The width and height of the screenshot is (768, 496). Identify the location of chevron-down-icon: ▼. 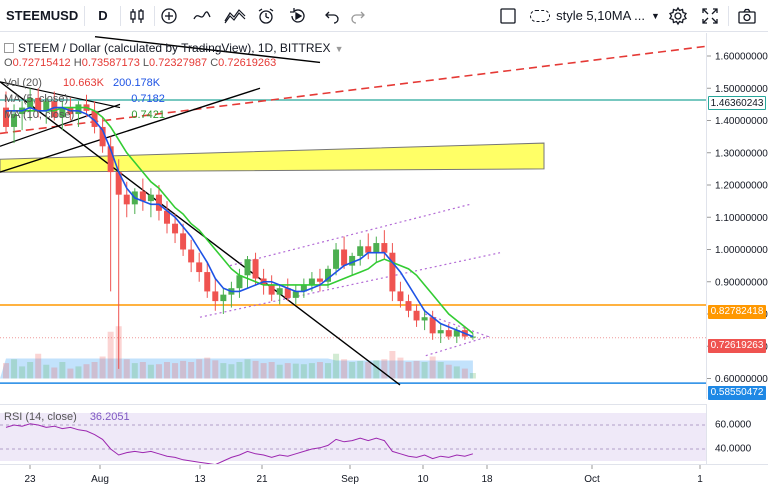
(339, 49).